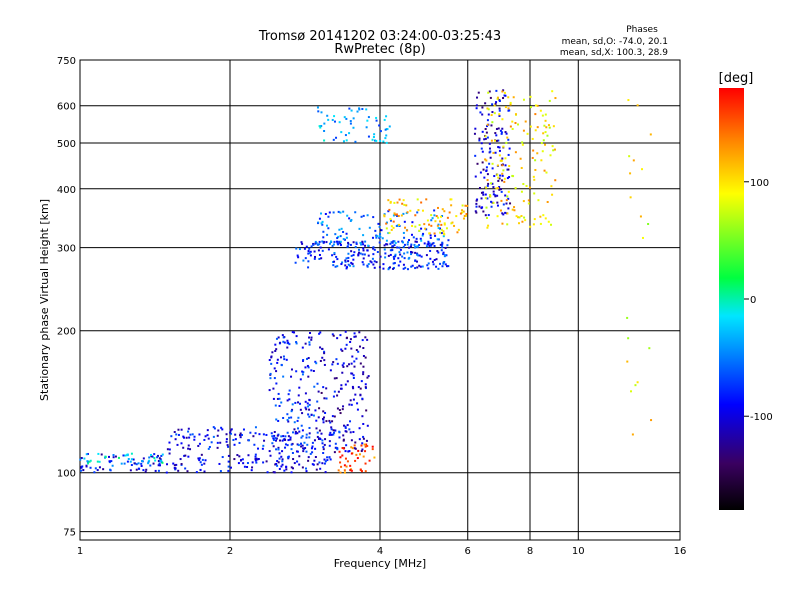  Describe the element at coordinates (230, 551) in the screenshot. I see `x-tick-label: 2` at that location.